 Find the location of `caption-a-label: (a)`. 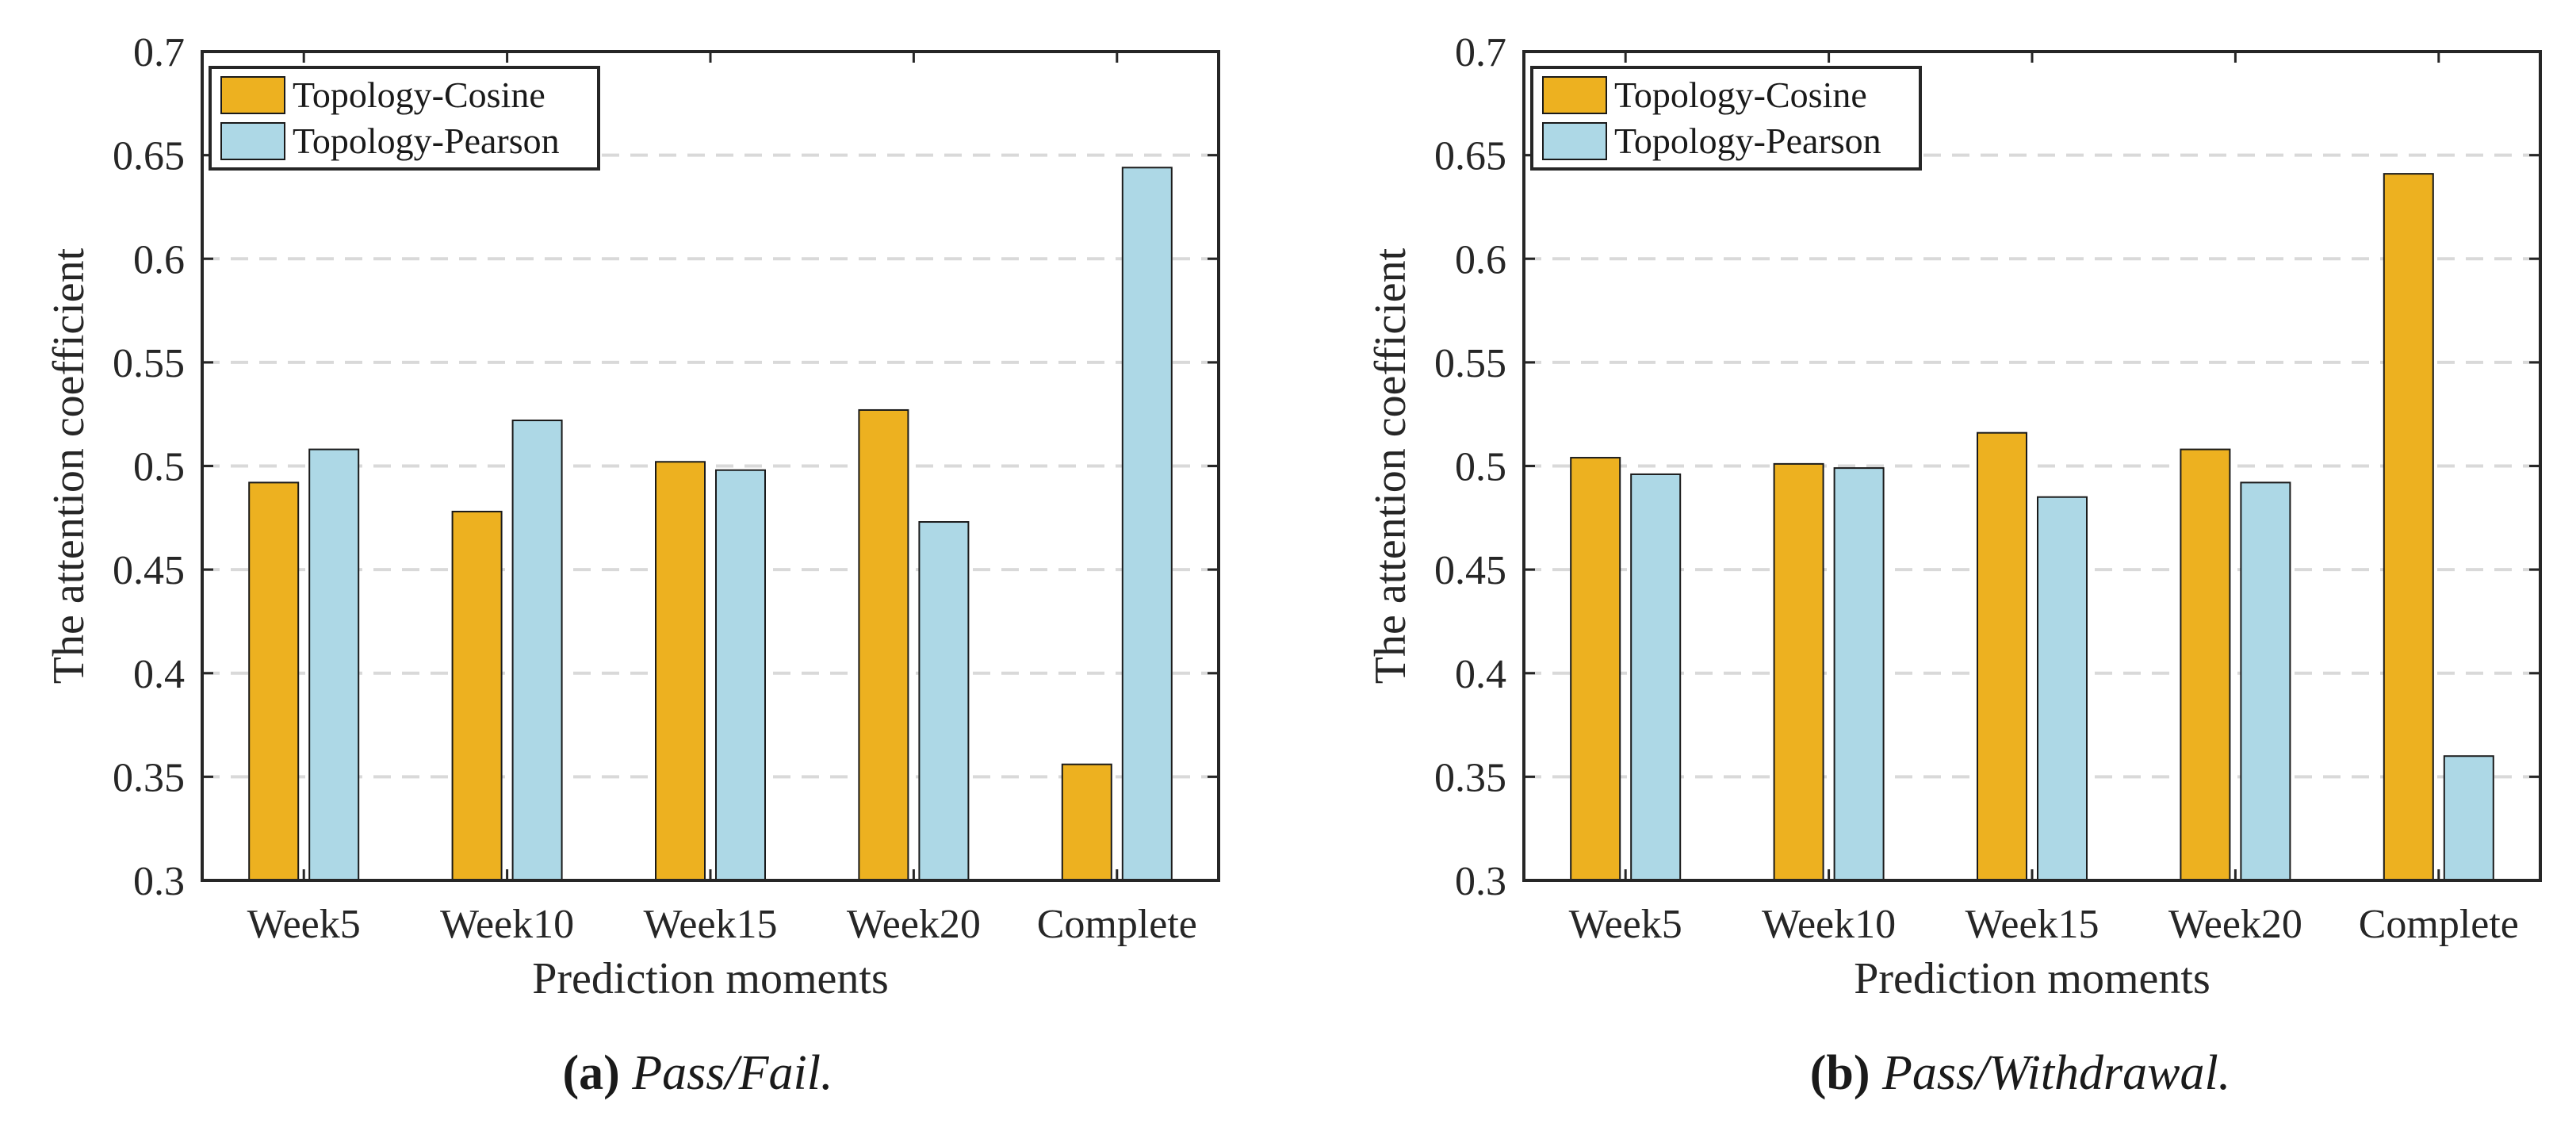

caption-a-label: (a) is located at coordinates (591, 1073).